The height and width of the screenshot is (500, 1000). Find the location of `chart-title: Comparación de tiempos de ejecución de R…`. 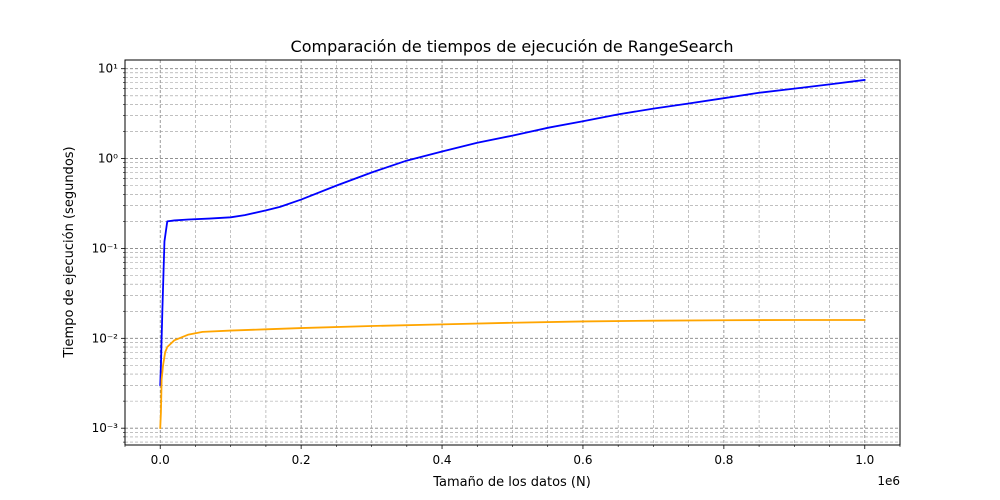

chart-title: Comparación de tiempos de ejecución de R… is located at coordinates (512, 46).